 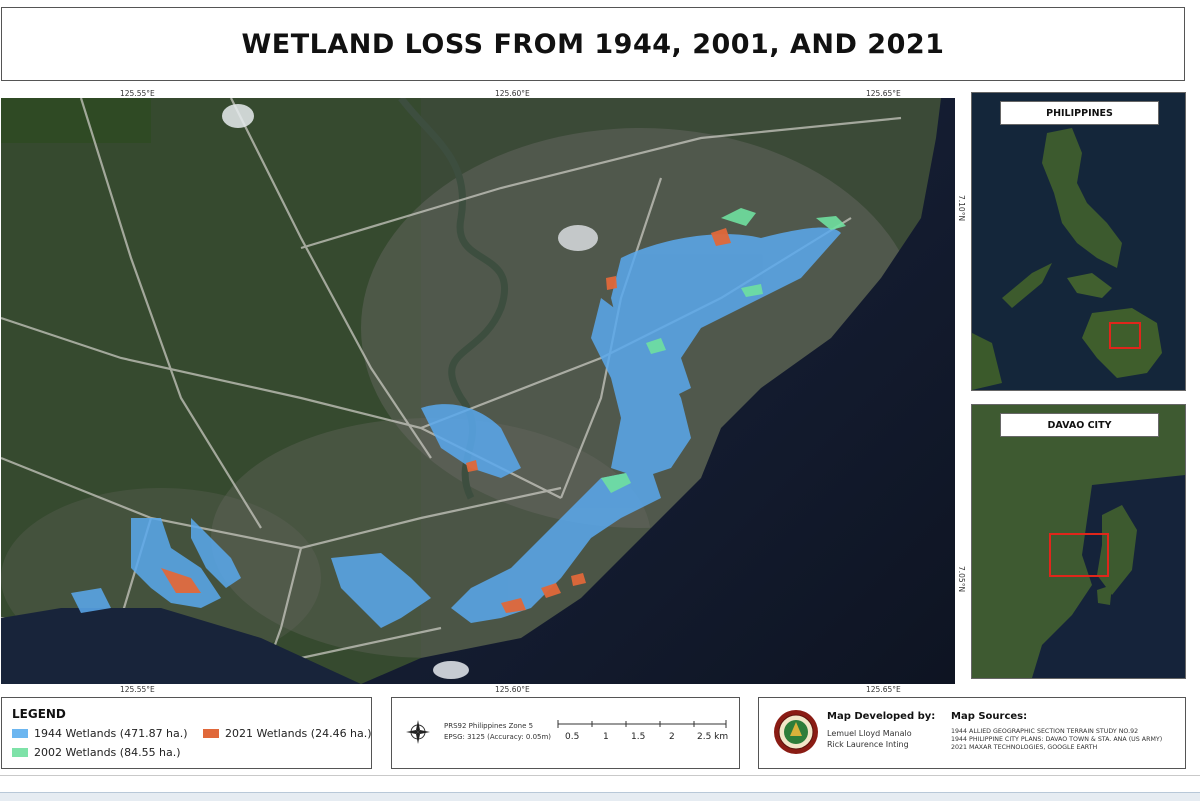 I want to click on scale-label-2: 2, so click(x=672, y=737).